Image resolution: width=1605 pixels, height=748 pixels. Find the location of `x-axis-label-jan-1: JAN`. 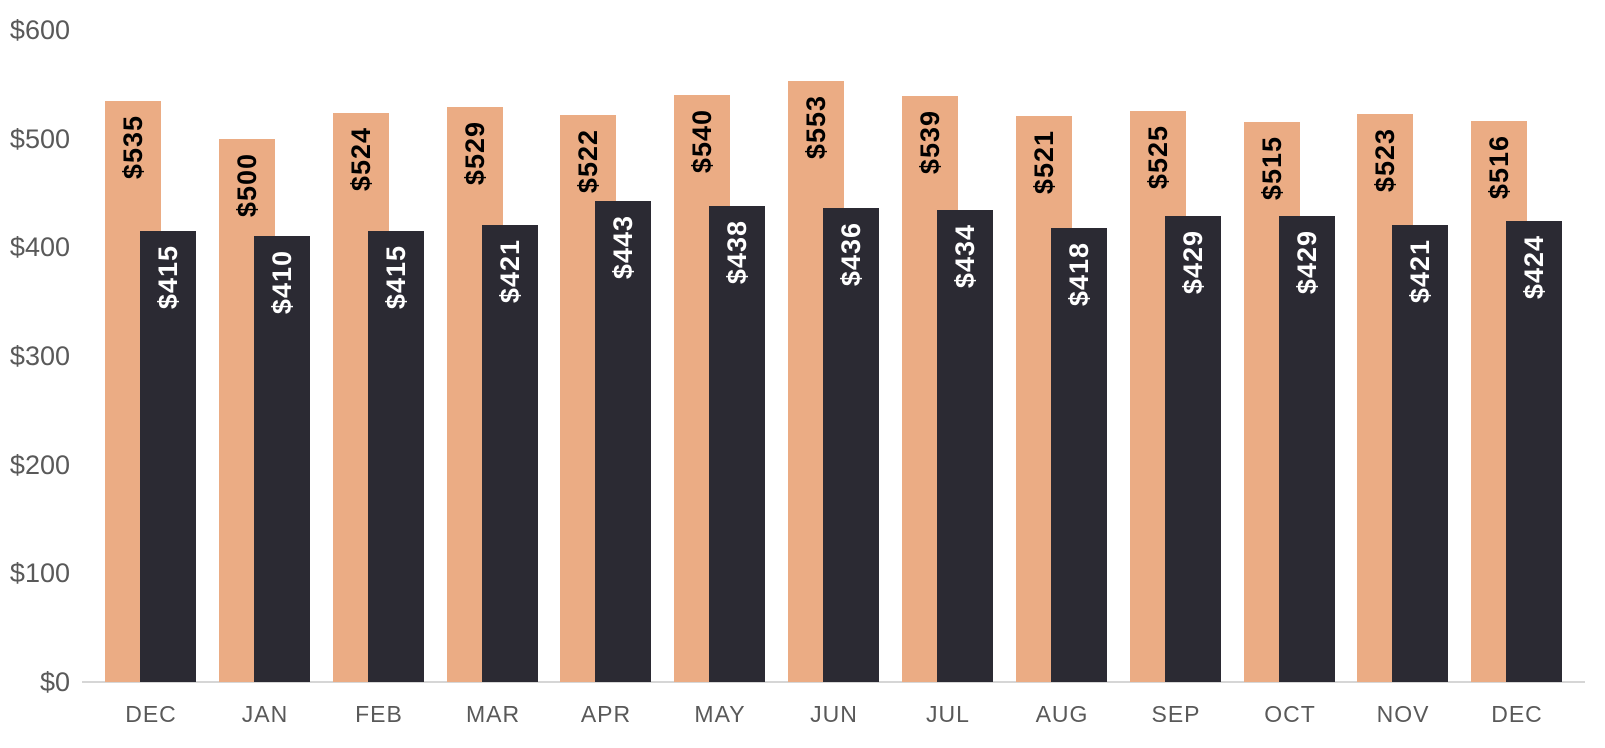

x-axis-label-jan-1: JAN is located at coordinates (265, 714).